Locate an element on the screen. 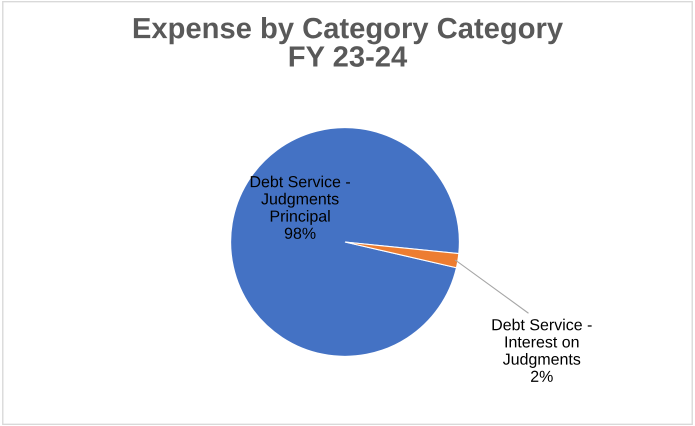 The height and width of the screenshot is (426, 695). data-label: 98% is located at coordinates (300, 233).